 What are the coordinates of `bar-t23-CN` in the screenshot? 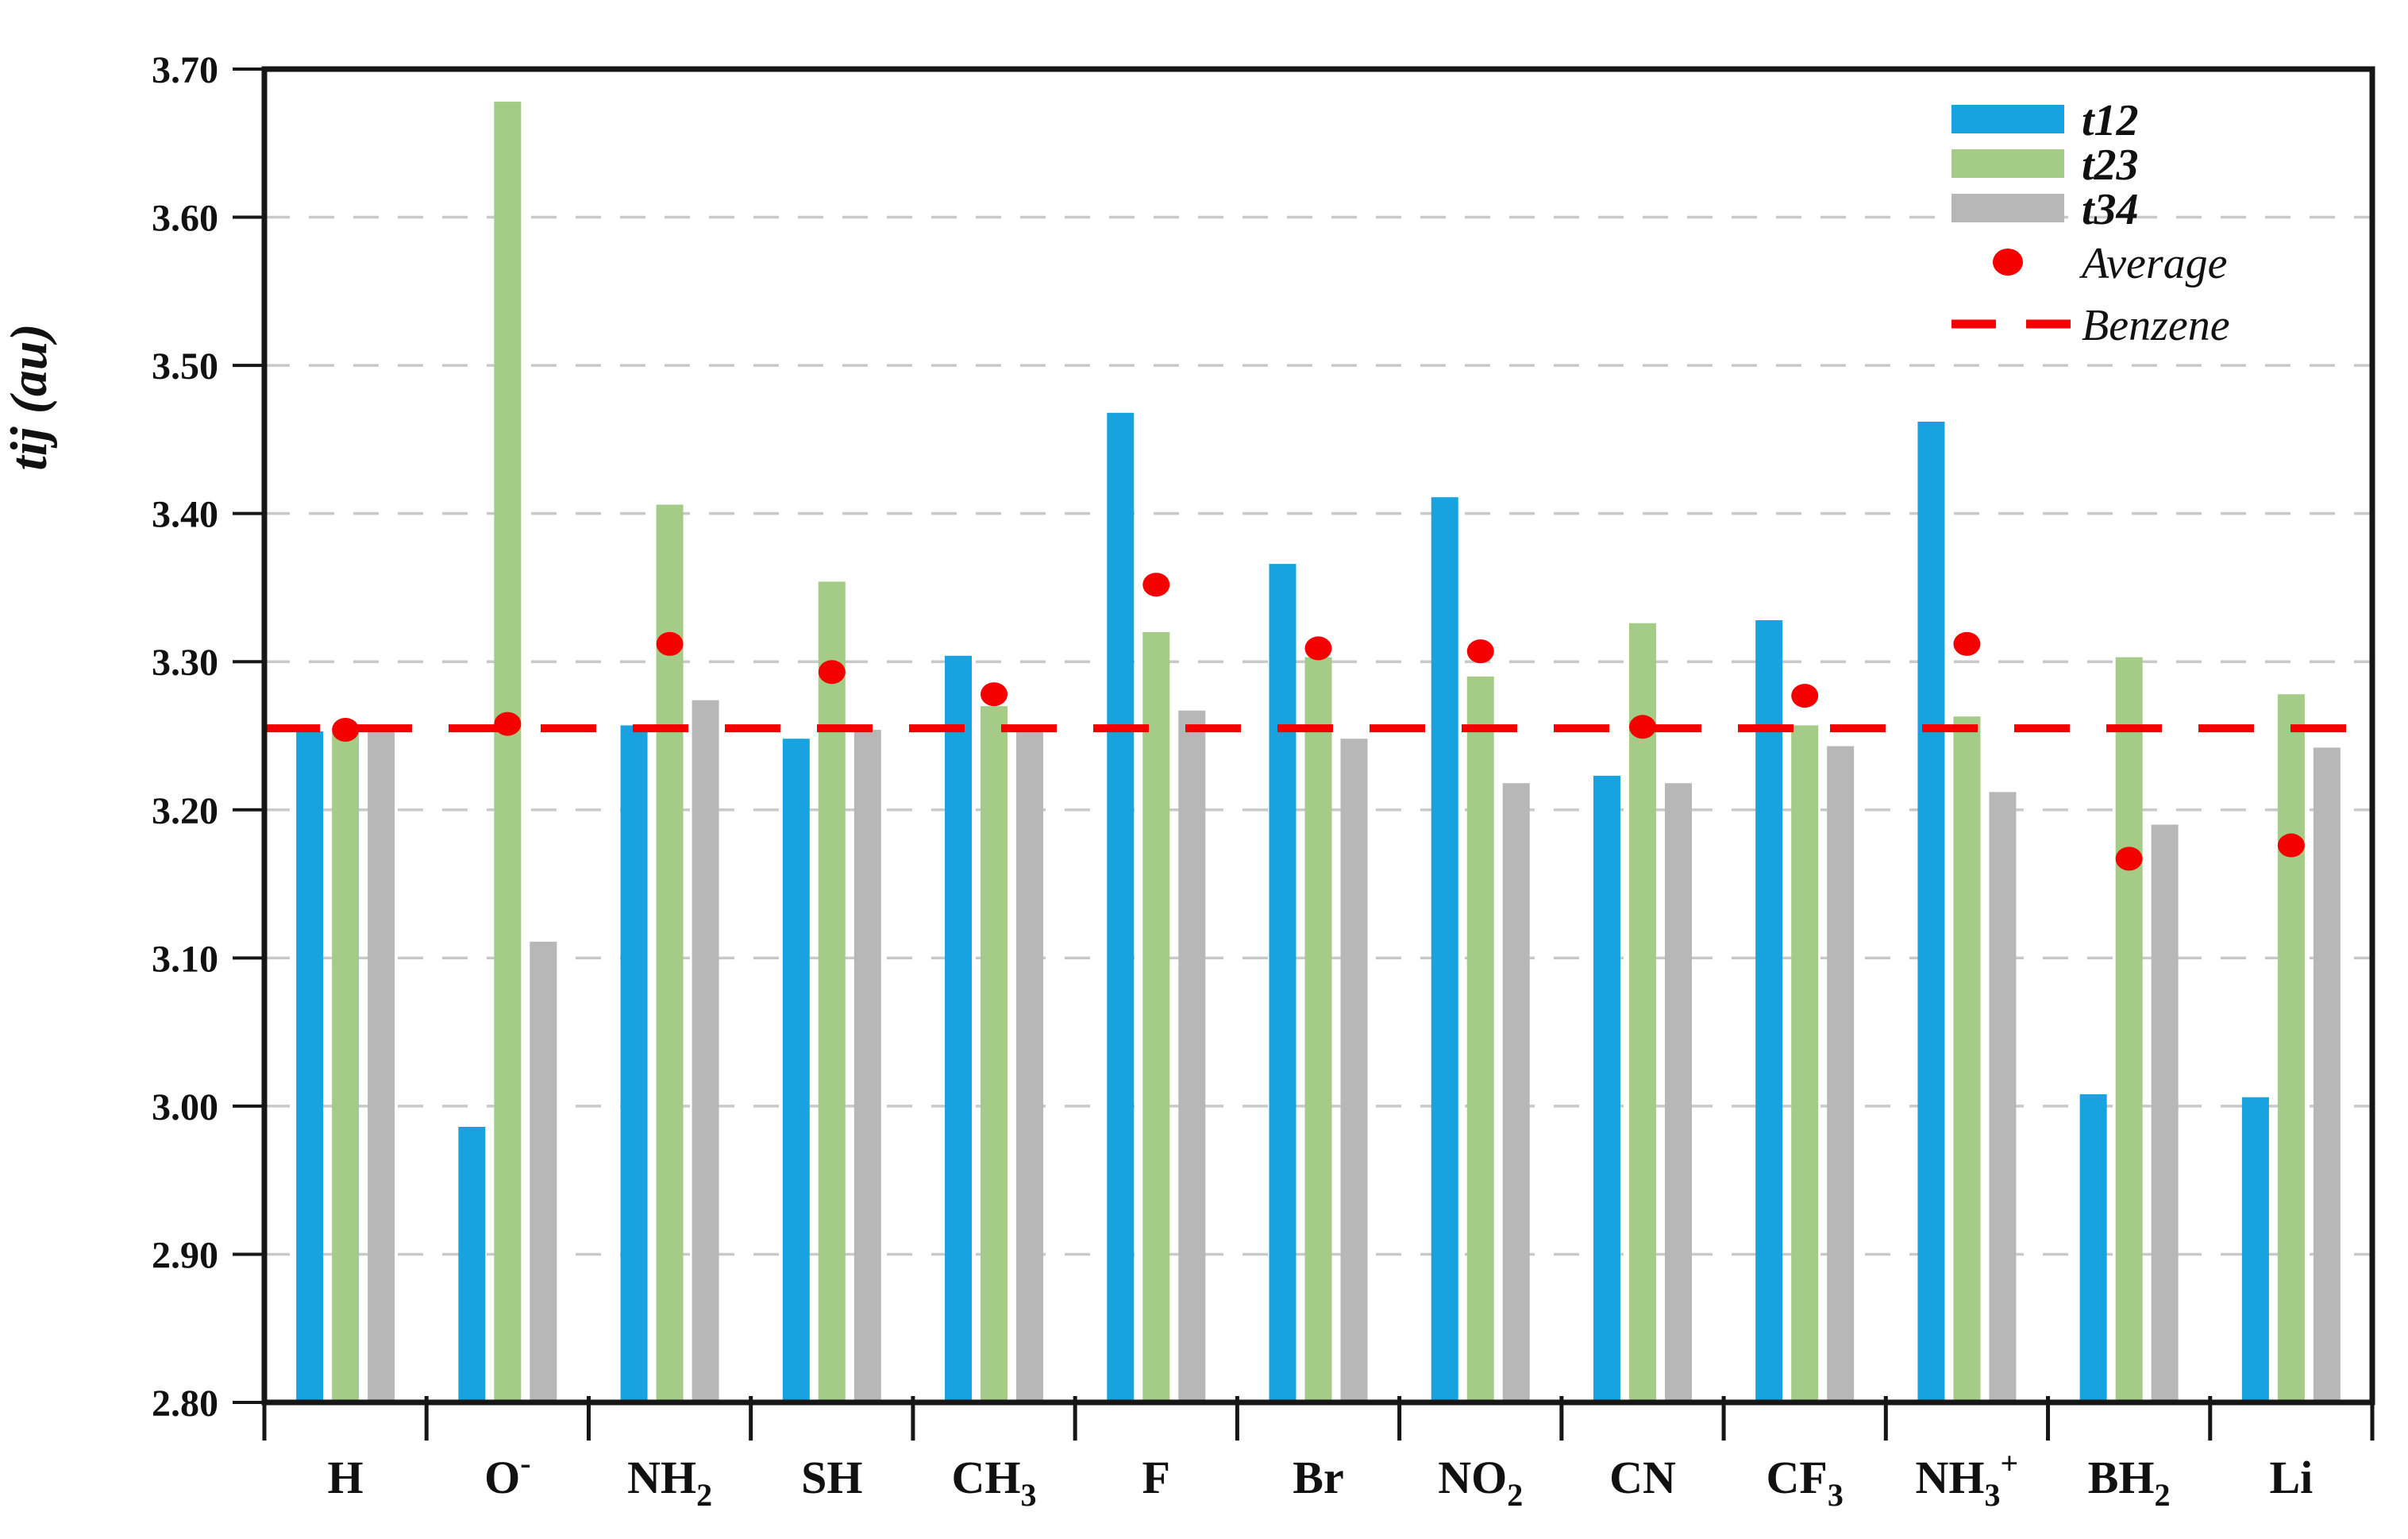 It's located at (1642, 1012).